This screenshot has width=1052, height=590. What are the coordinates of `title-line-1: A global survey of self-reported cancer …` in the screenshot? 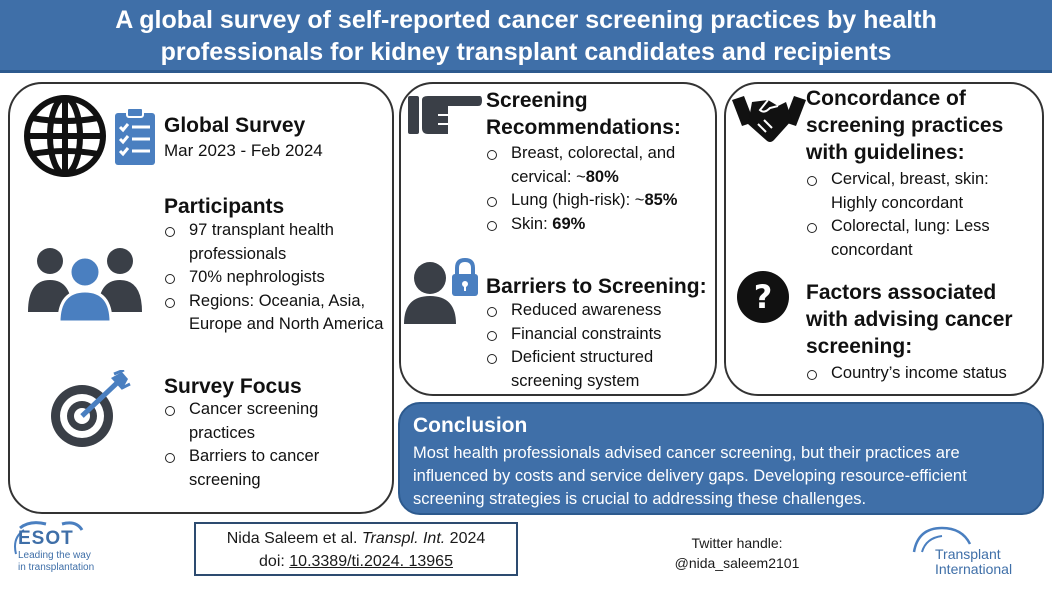 It's located at (526, 20).